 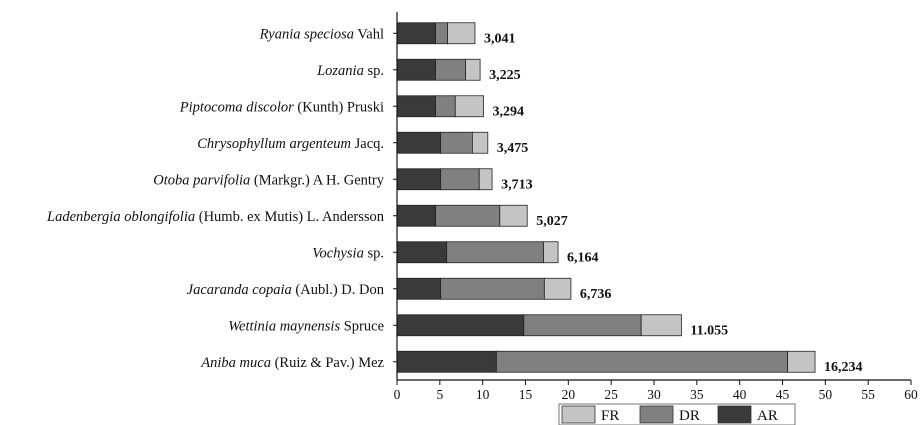 I want to click on species-authority: (Humb. ex Mutis) L. Andersson, so click(x=290, y=217).